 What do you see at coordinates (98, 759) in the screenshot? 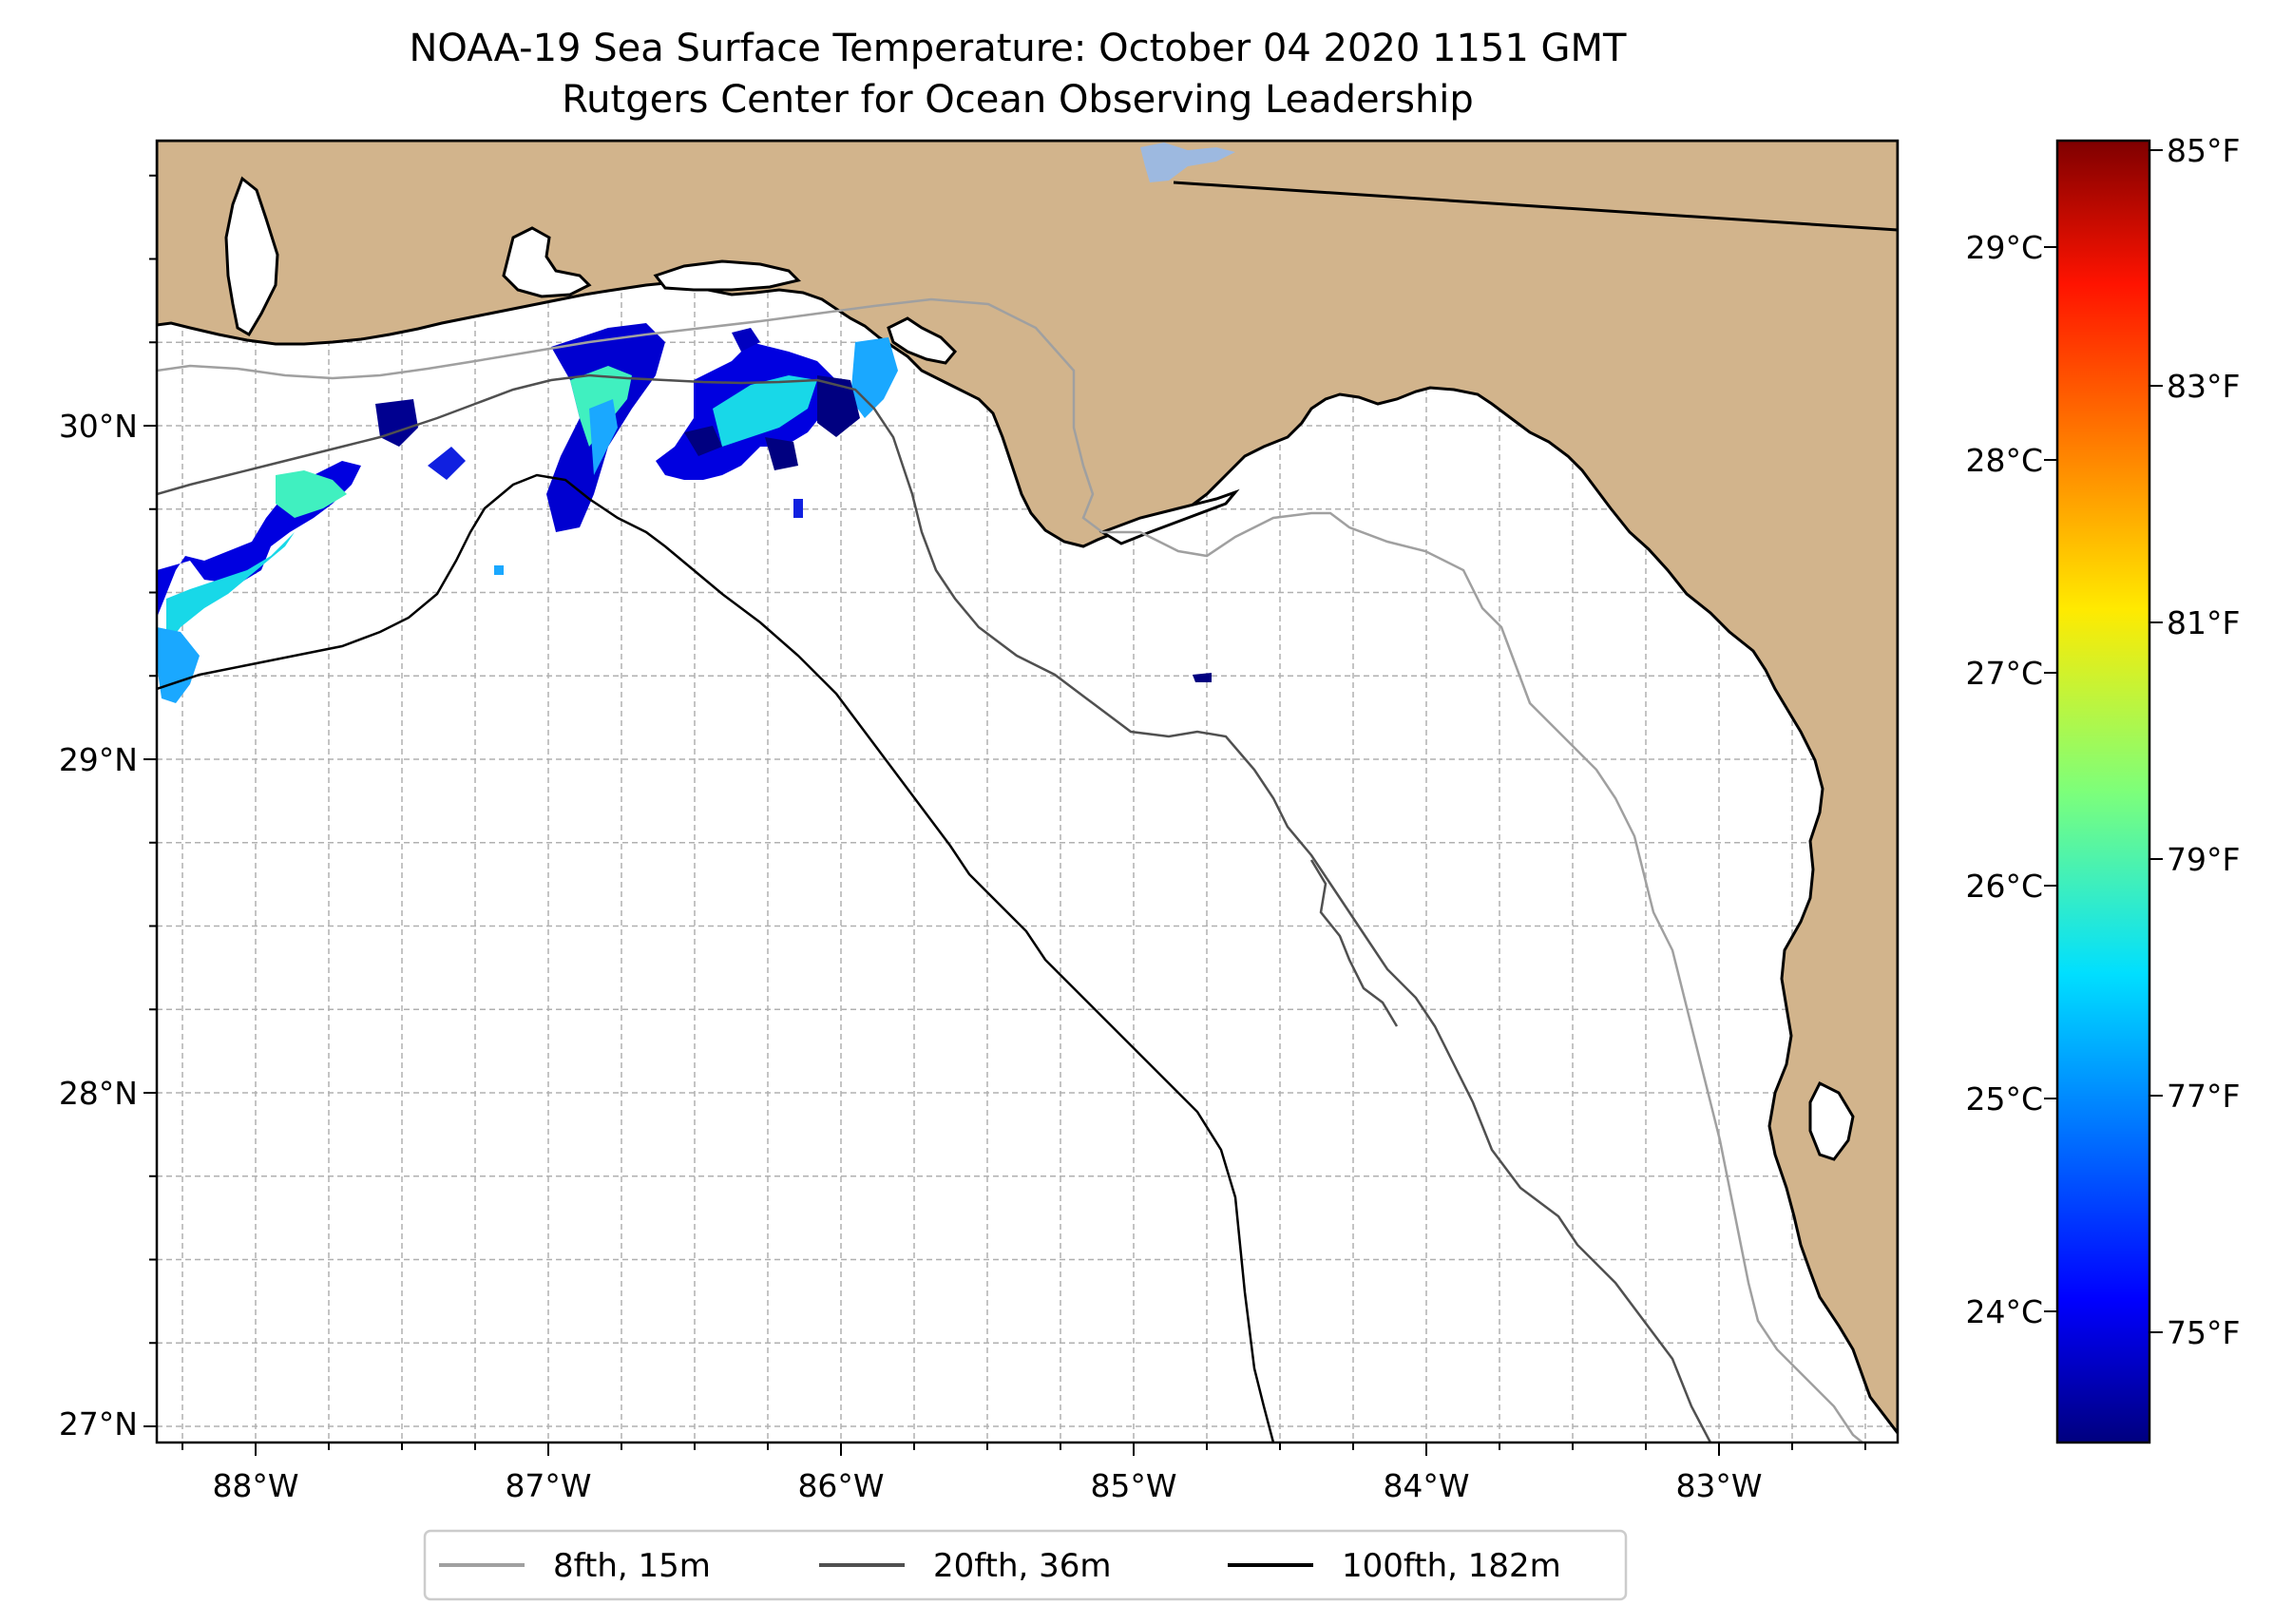
I see `lat-label-29n: 29°N` at bounding box center [98, 759].